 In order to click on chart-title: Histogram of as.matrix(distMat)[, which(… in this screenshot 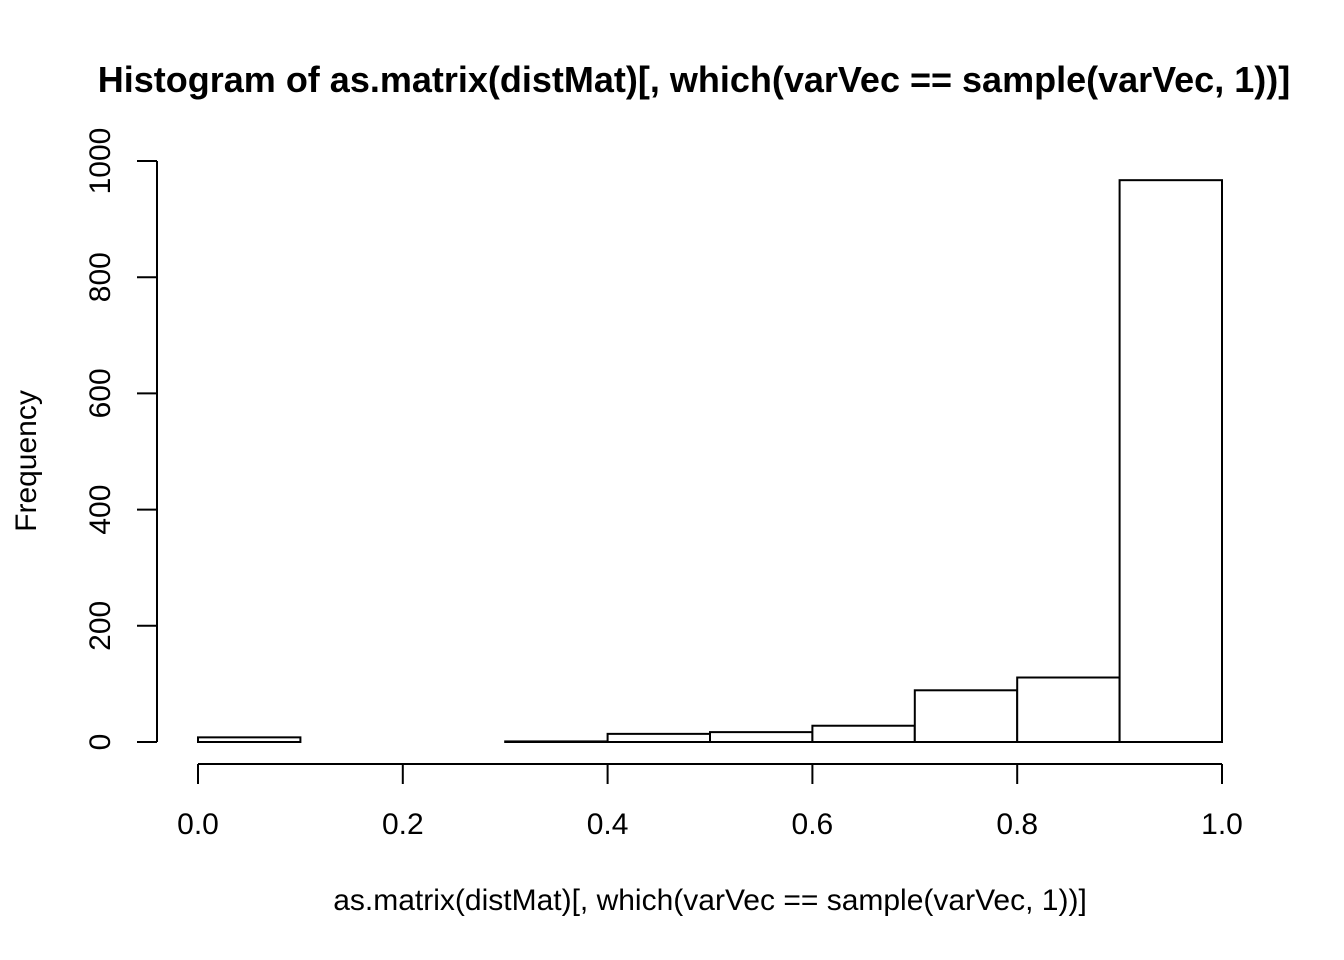, I will do `click(694, 79)`.